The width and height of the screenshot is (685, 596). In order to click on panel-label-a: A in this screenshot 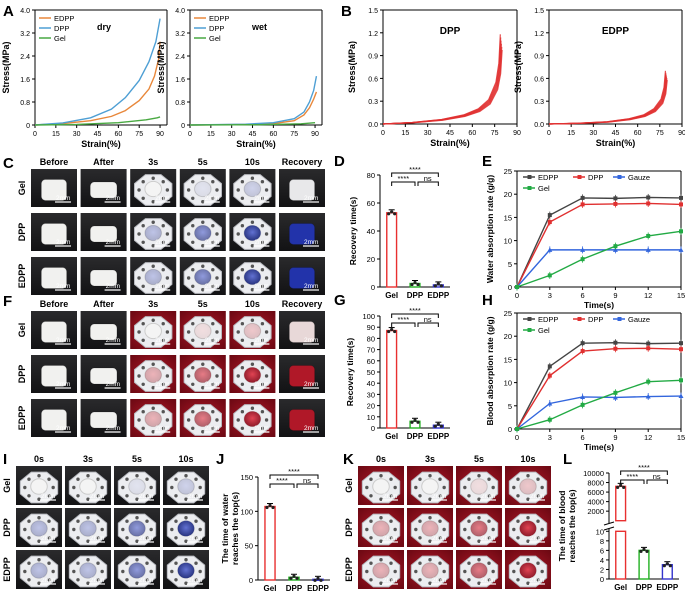, I will do `click(8, 11)`.